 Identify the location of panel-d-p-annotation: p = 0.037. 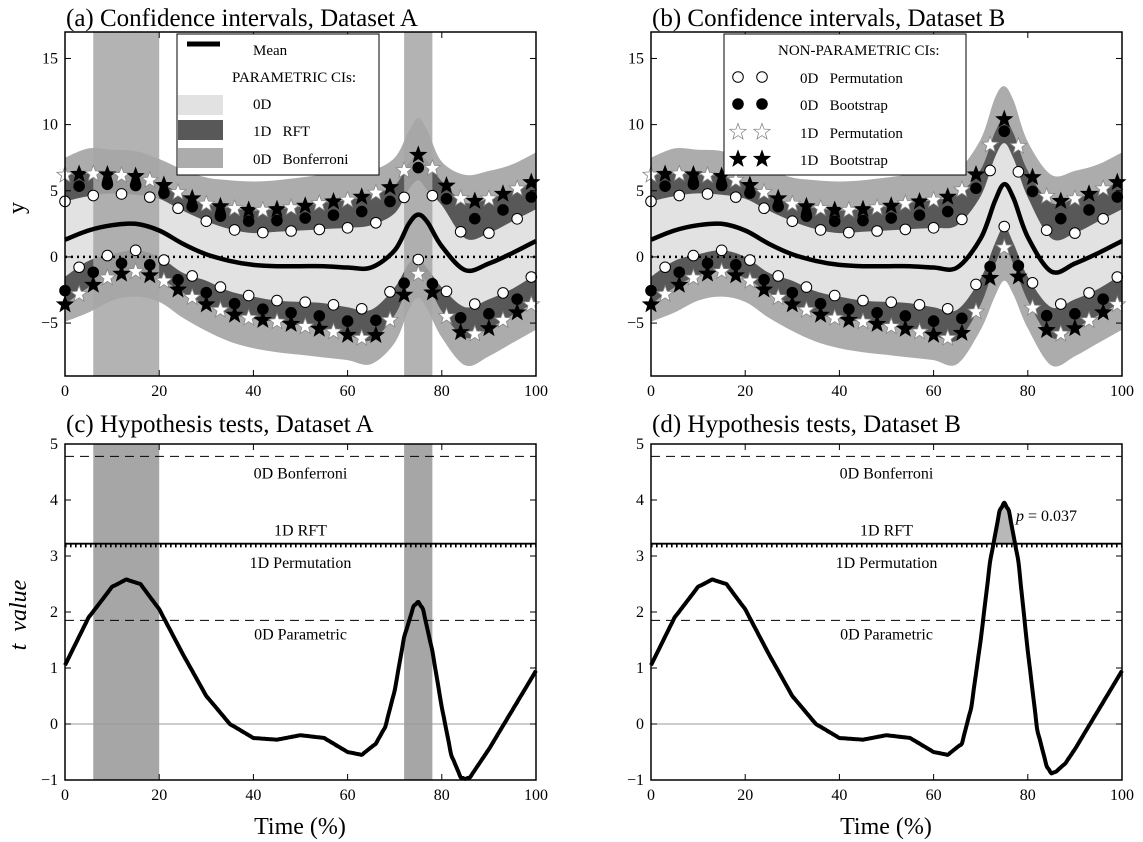
(1046, 516).